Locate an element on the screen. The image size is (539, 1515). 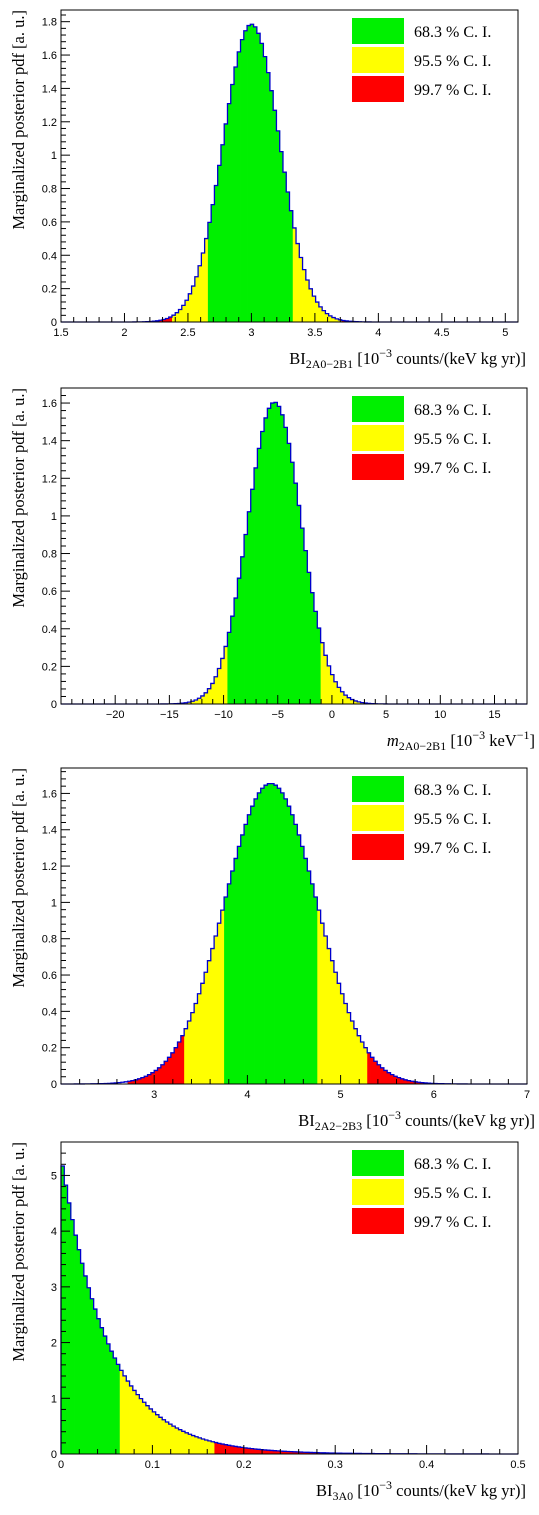
x-tick-label: −5 is located at coordinates (277, 715).